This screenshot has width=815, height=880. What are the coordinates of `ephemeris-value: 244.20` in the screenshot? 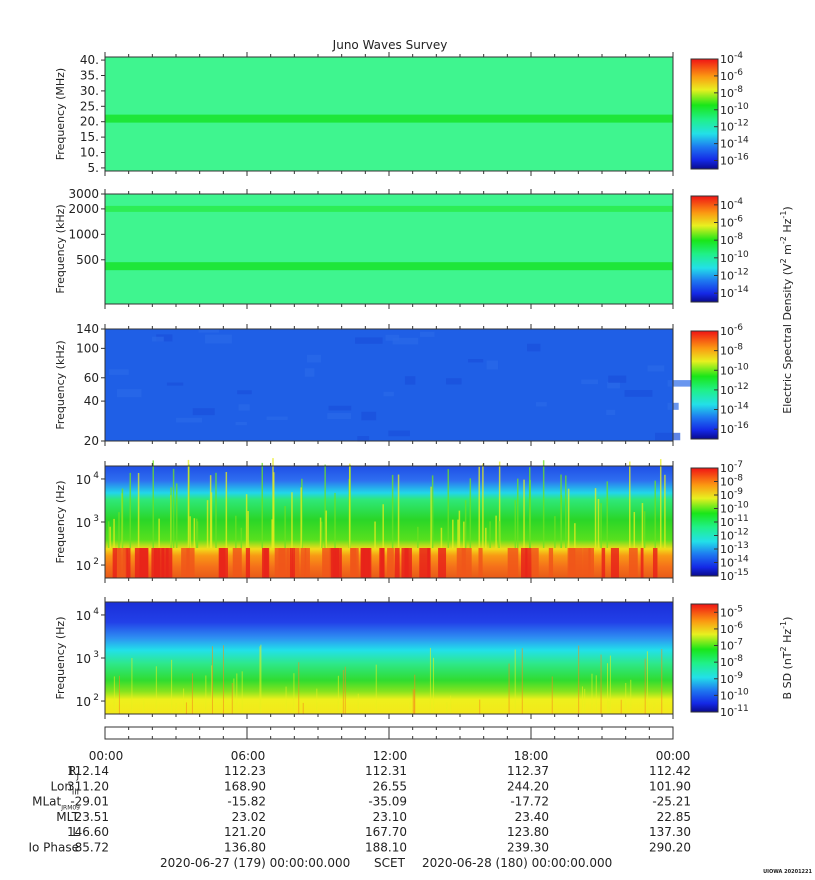 It's located at (528, 786).